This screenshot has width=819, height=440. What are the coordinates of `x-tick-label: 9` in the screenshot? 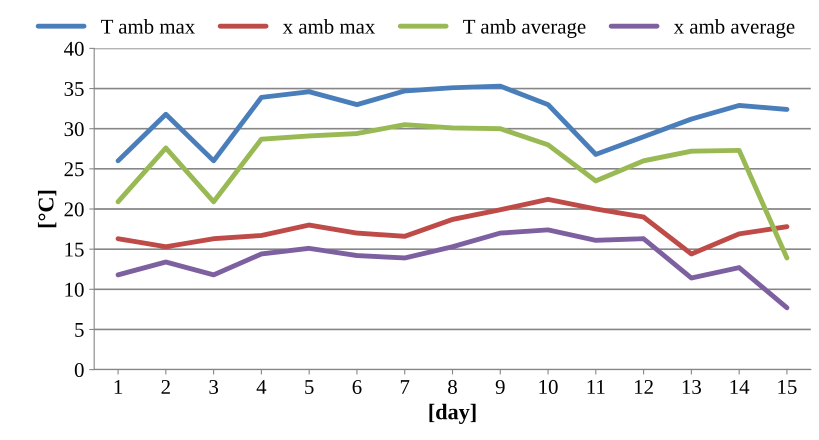 It's located at (500, 387).